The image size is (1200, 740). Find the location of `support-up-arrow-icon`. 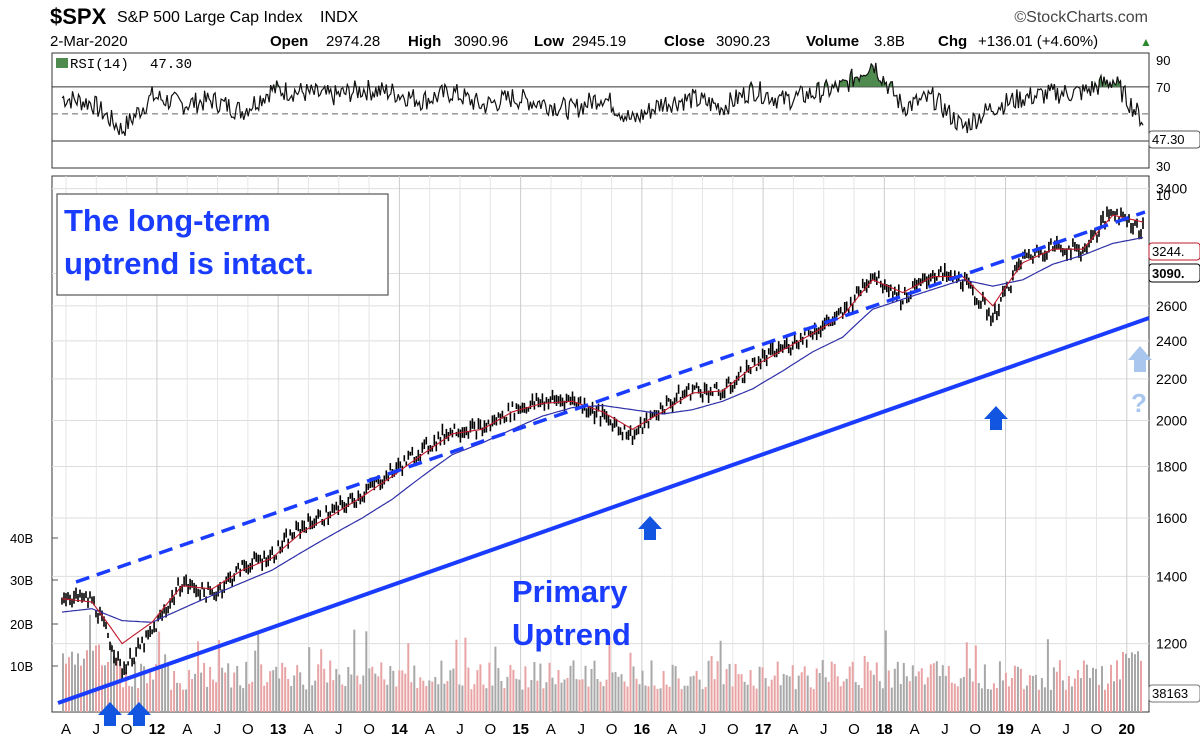

support-up-arrow-icon is located at coordinates (996, 418).